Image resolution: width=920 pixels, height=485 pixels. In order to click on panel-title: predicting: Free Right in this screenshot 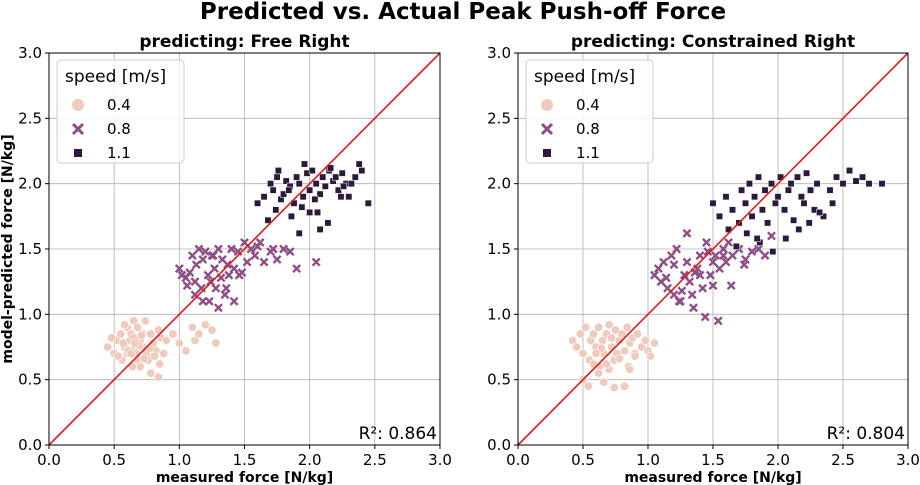, I will do `click(244, 42)`.